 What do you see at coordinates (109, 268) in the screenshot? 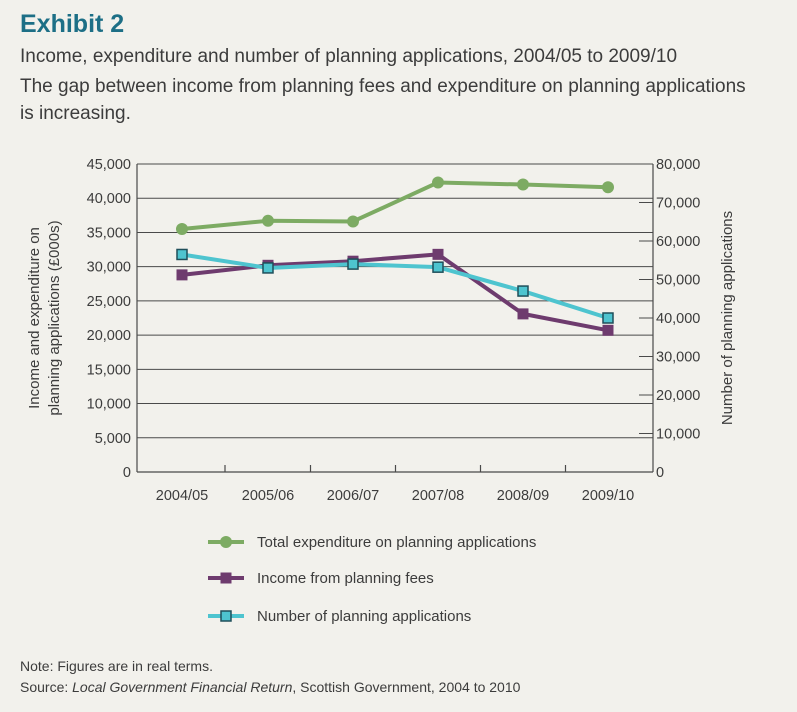
I see `left-tick-label: 30,000` at bounding box center [109, 268].